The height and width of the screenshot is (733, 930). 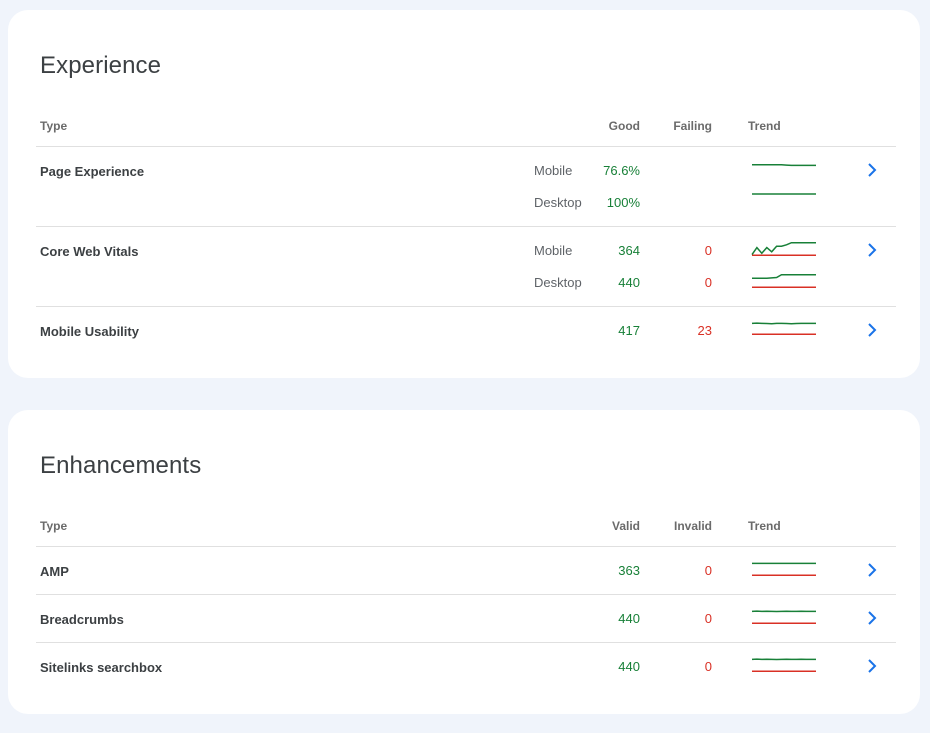 I want to click on table-row: Page Experience Mobile 76.6% Desktop 100%, so click(x=466, y=187).